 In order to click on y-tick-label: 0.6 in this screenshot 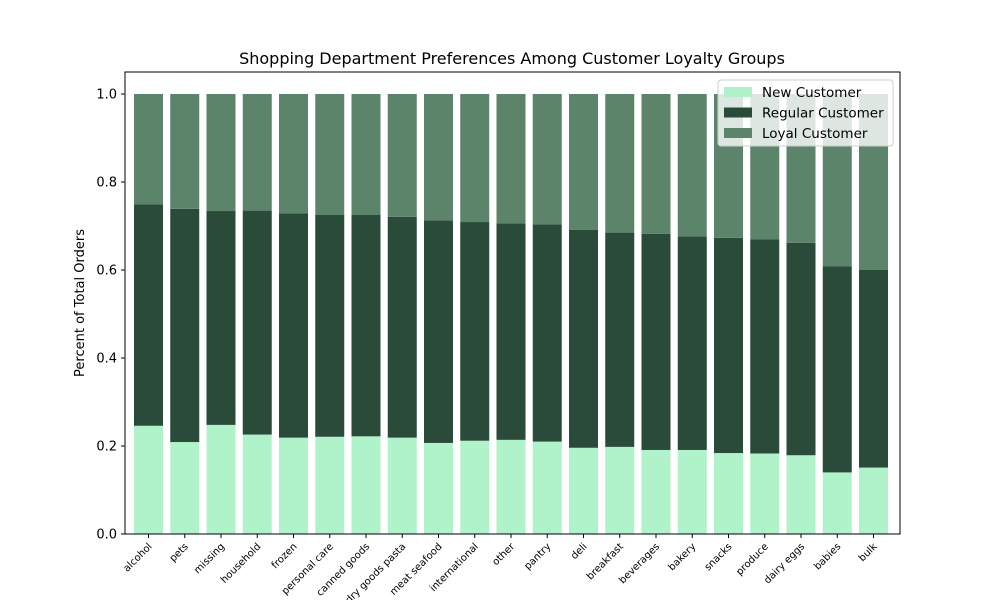, I will do `click(106, 271)`.